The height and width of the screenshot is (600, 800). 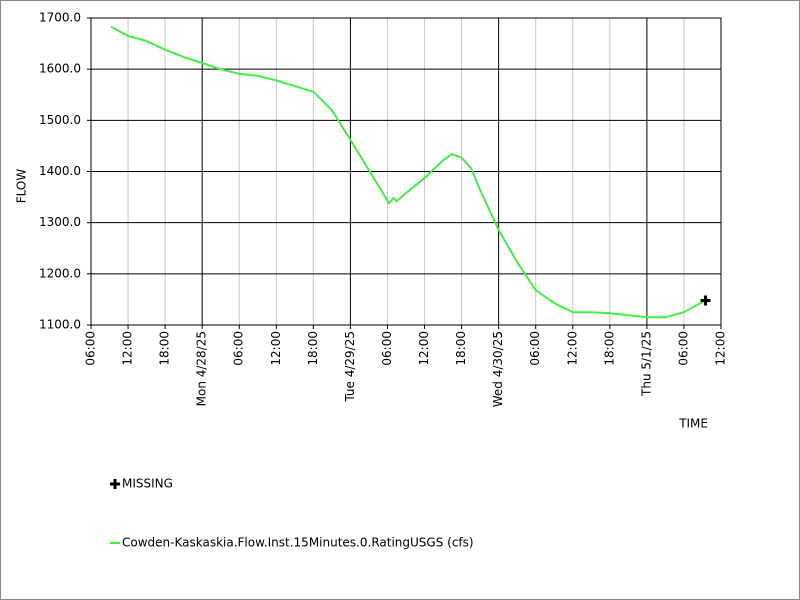 What do you see at coordinates (60, 171) in the screenshot?
I see `y-tick-label: 1400.0` at bounding box center [60, 171].